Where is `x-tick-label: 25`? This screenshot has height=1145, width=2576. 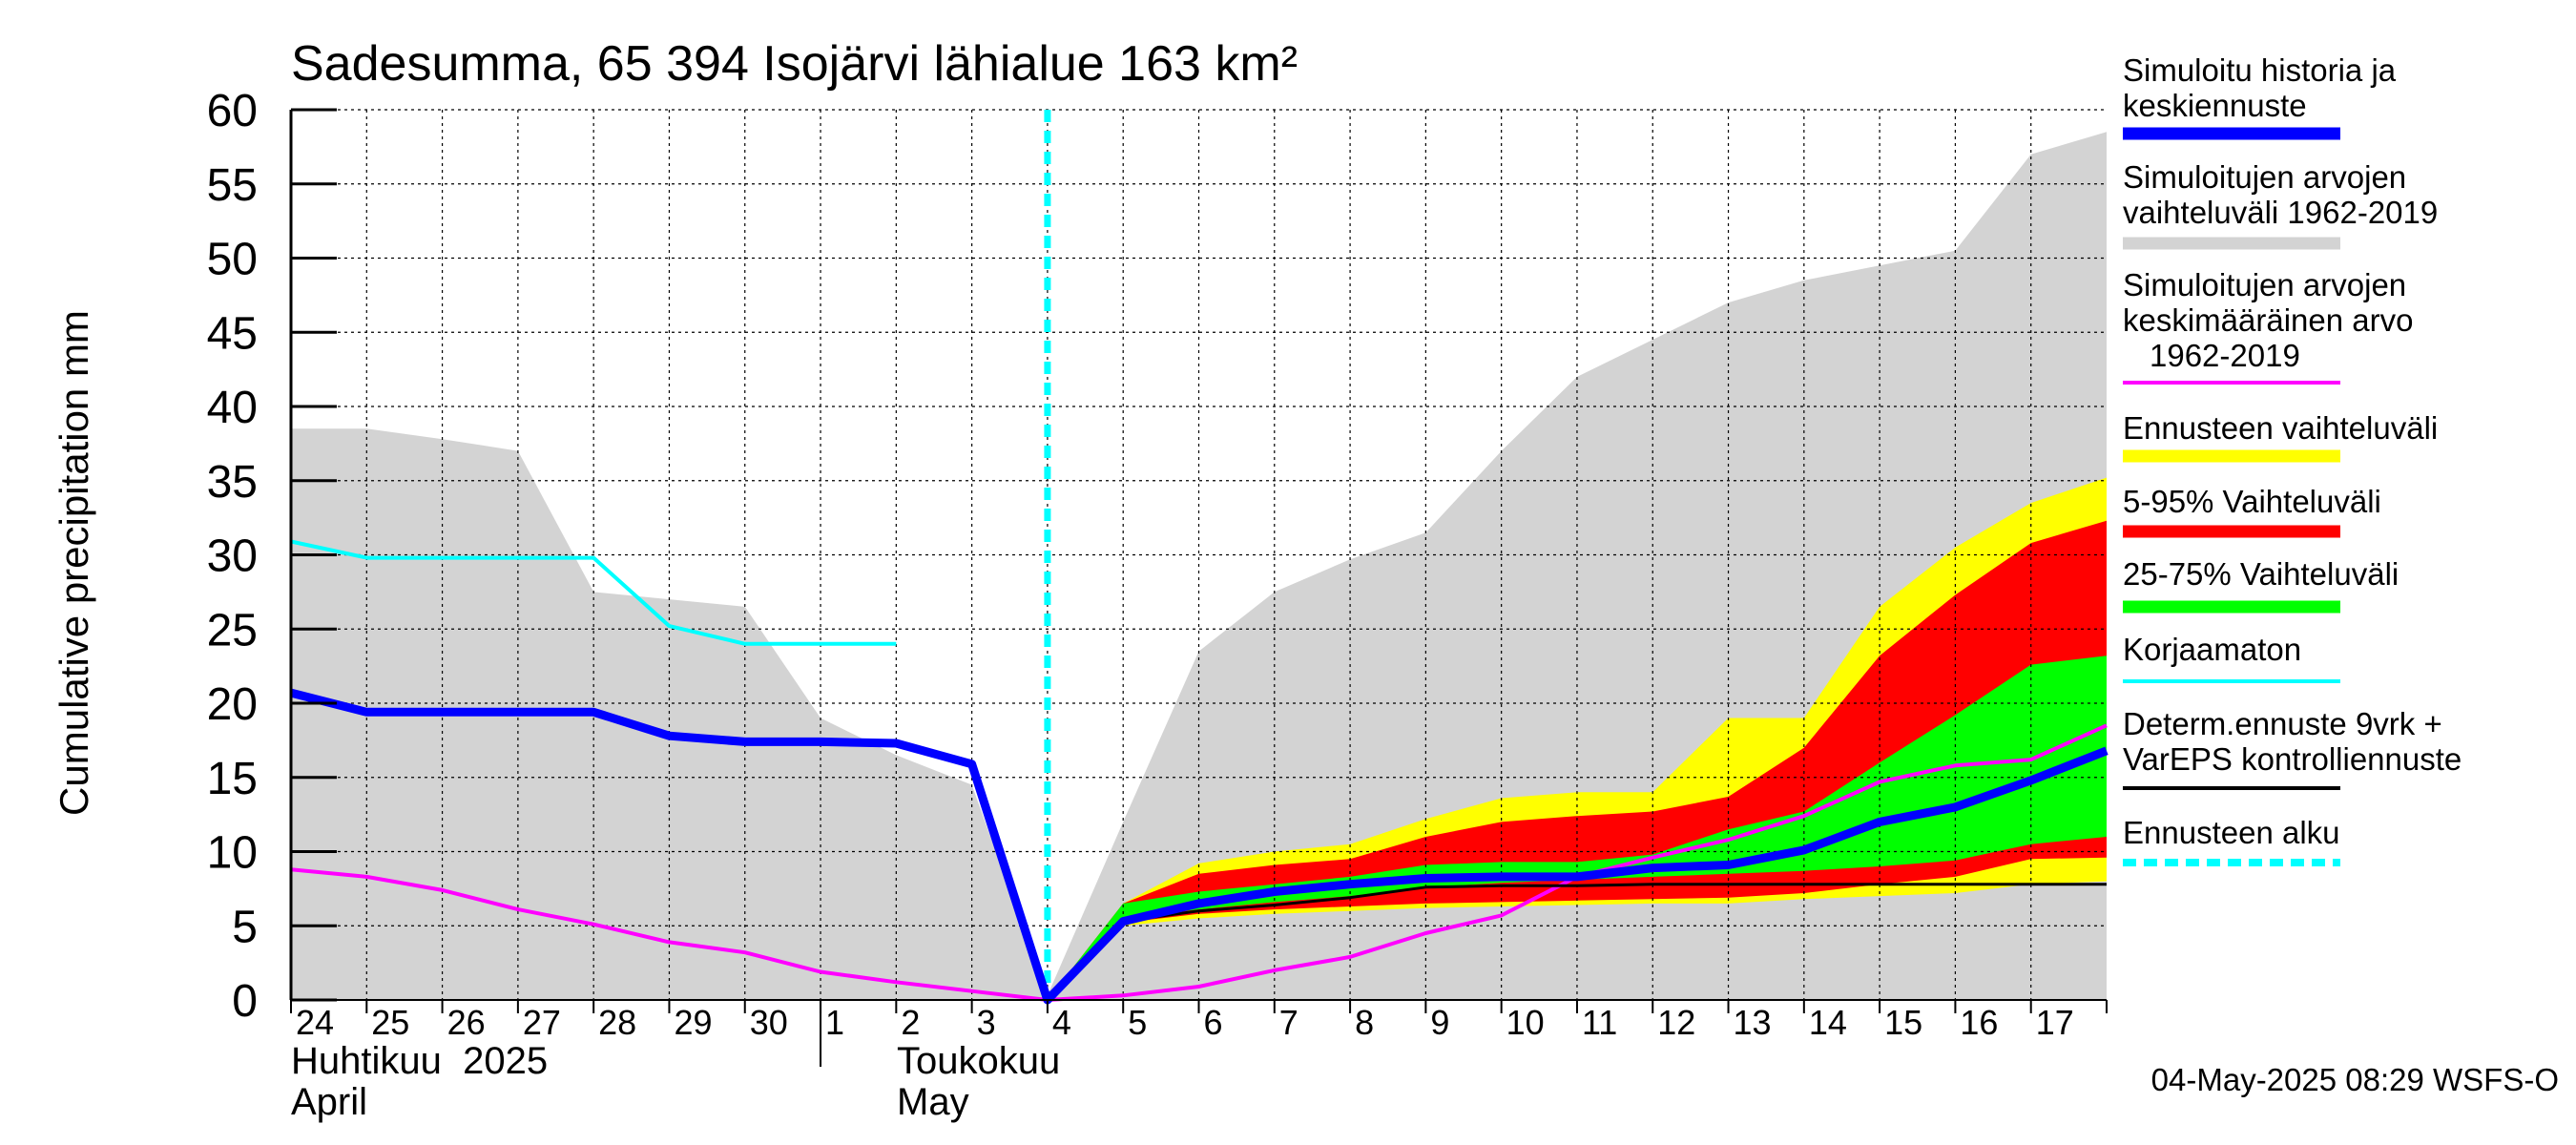
x-tick-label: 25 is located at coordinates (390, 1022).